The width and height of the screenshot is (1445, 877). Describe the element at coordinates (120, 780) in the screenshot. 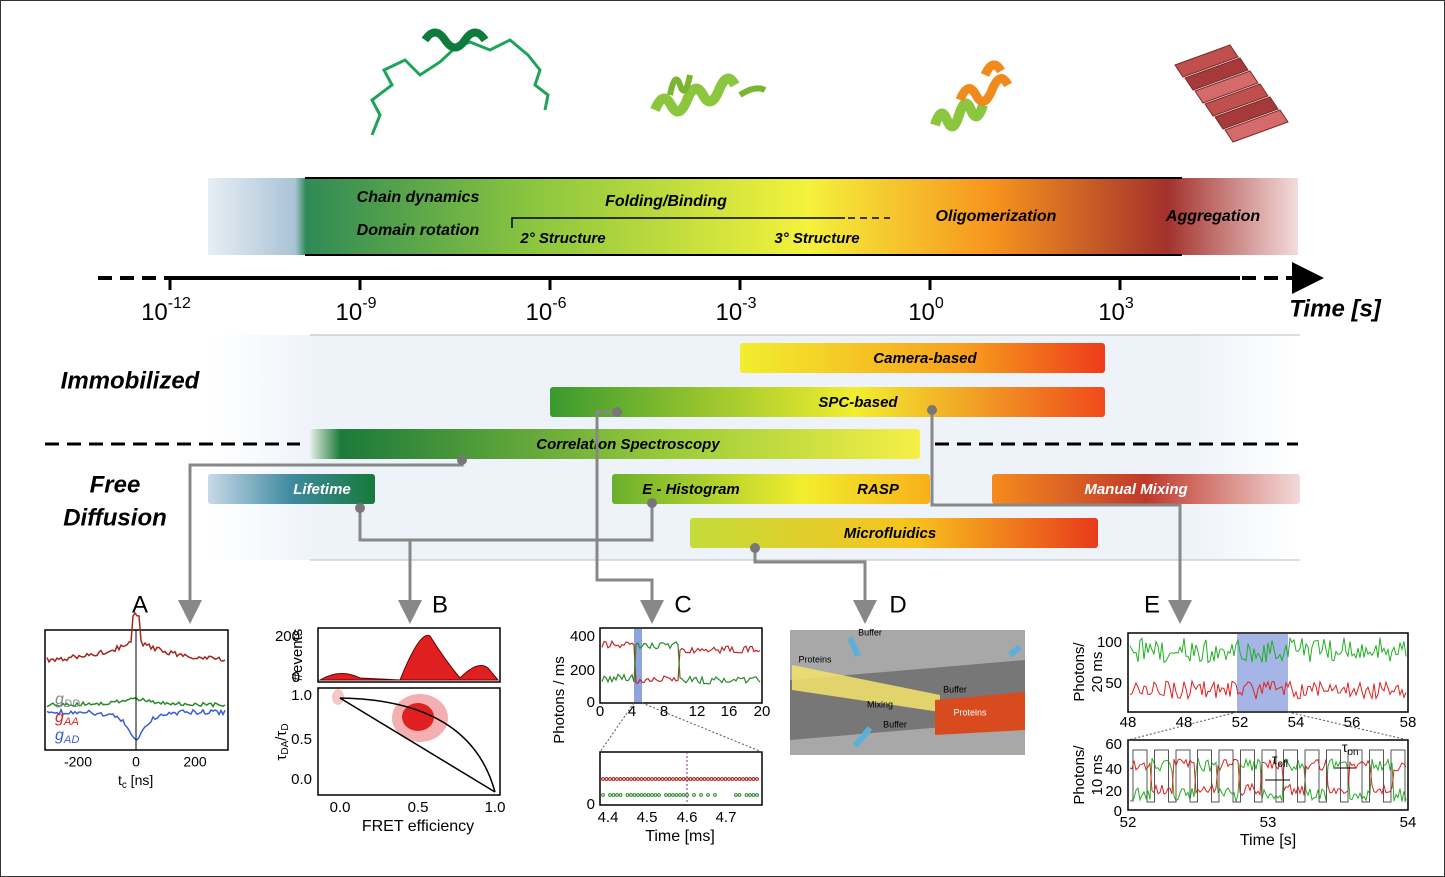

I see `text-main: t` at that location.